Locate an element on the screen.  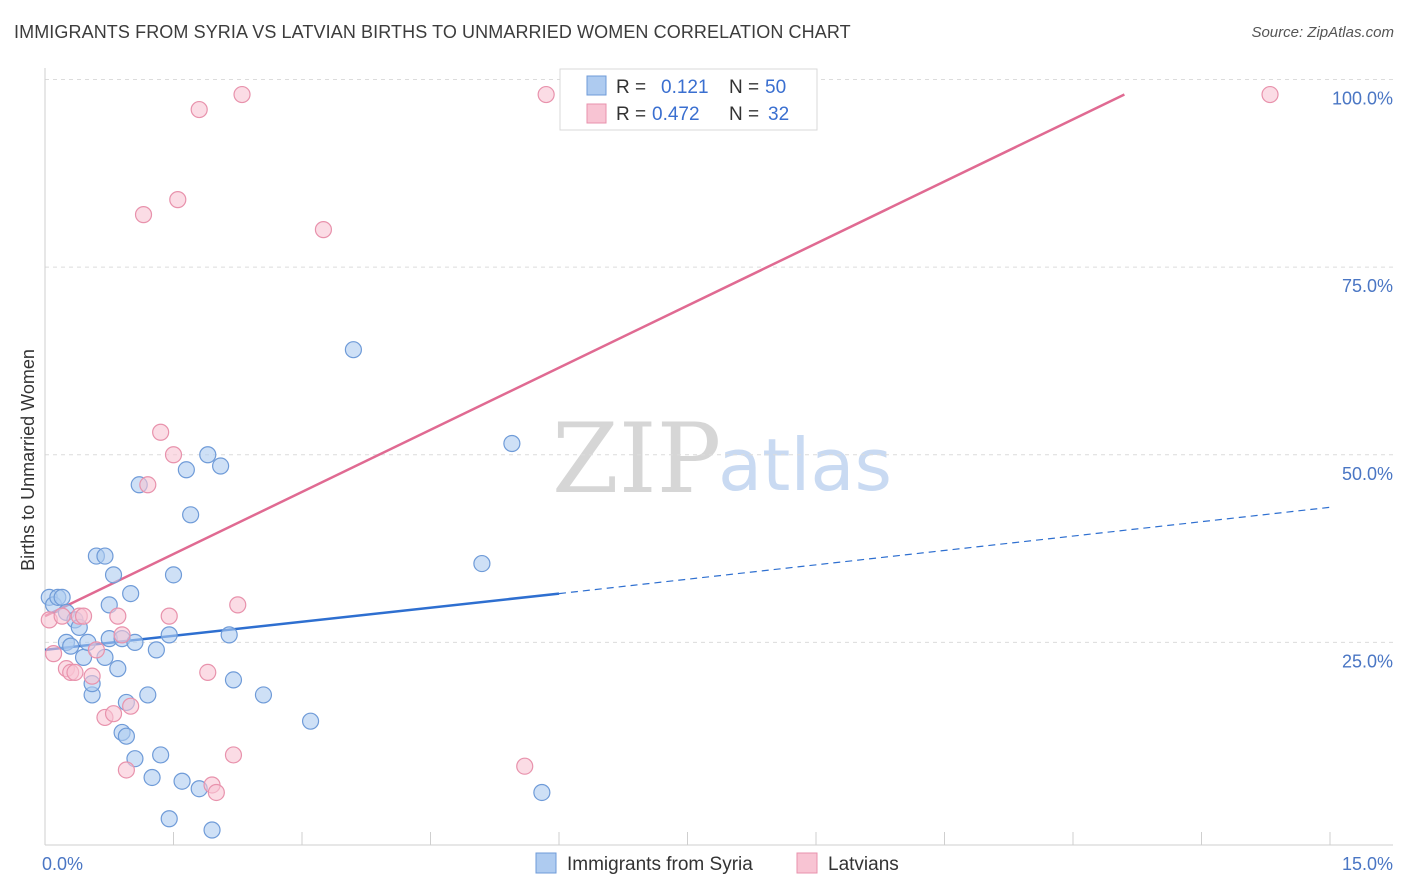
legend-n-value-syria: 50 is located at coordinates (775, 87).